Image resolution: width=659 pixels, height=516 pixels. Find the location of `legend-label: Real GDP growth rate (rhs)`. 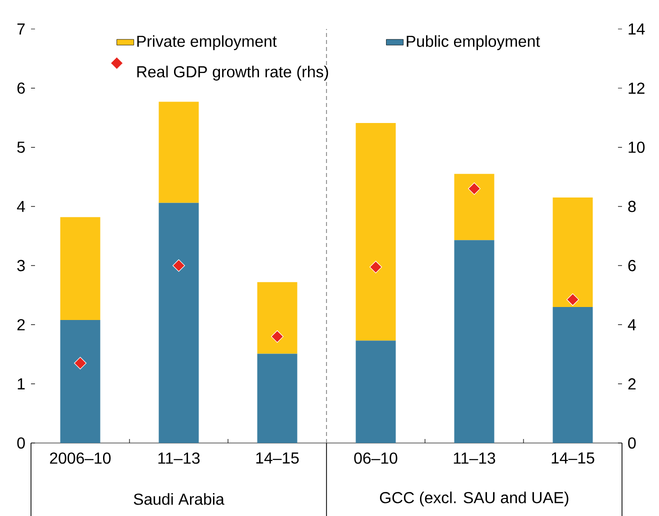

legend-label: Real GDP growth rate (rhs) is located at coordinates (232, 73).